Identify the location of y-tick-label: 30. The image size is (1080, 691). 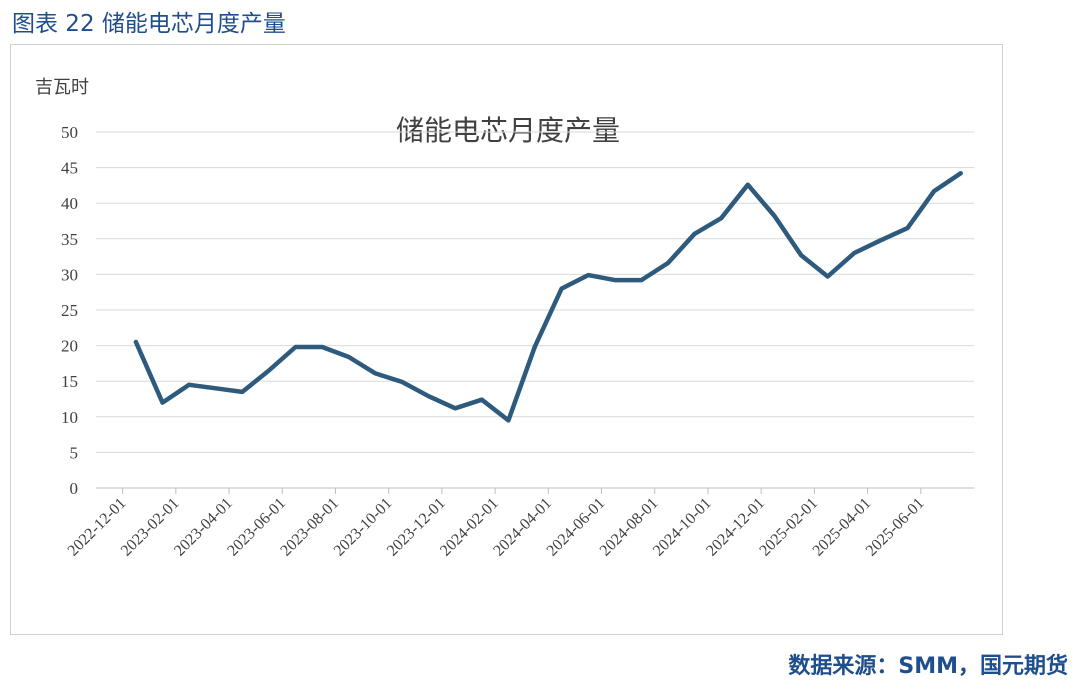
(69, 274).